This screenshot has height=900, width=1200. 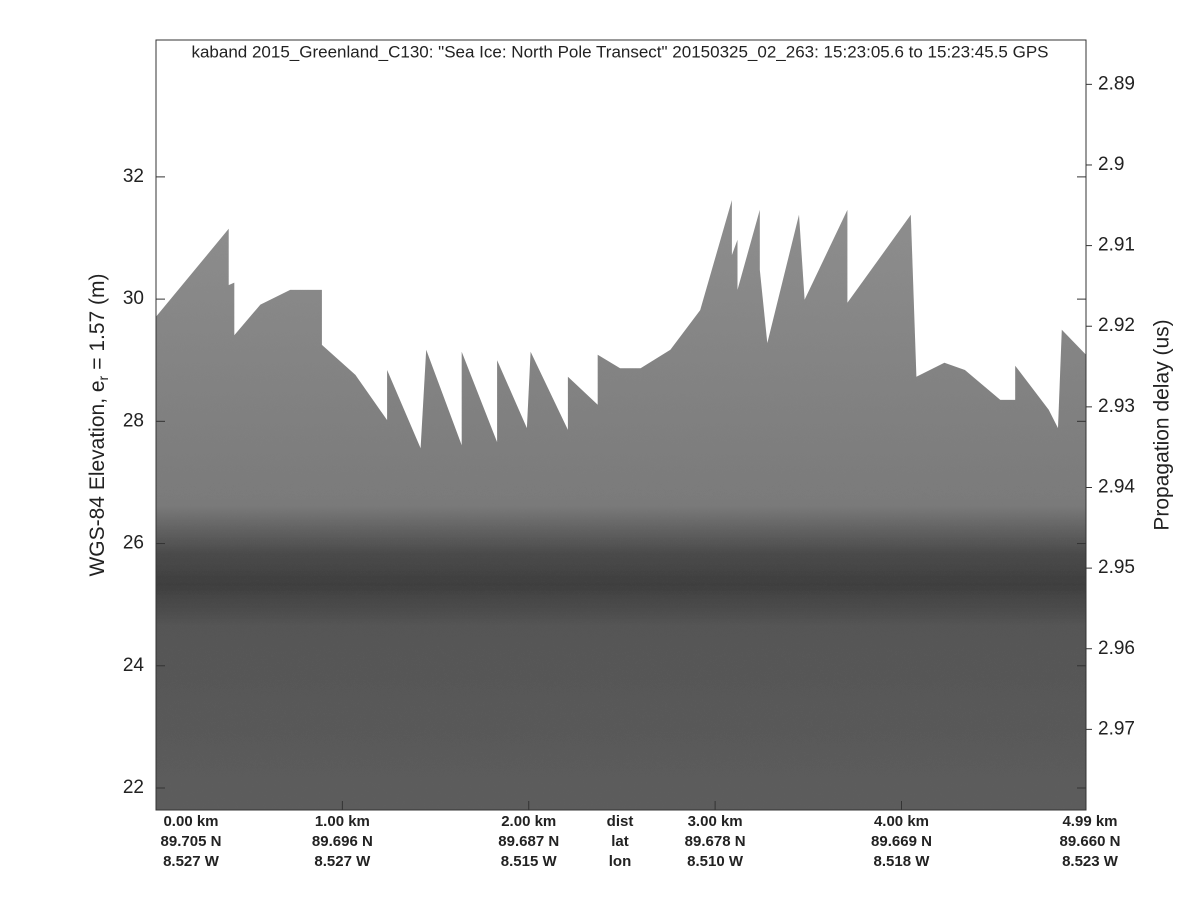 What do you see at coordinates (134, 665) in the screenshot?
I see `y-tick-label: 24` at bounding box center [134, 665].